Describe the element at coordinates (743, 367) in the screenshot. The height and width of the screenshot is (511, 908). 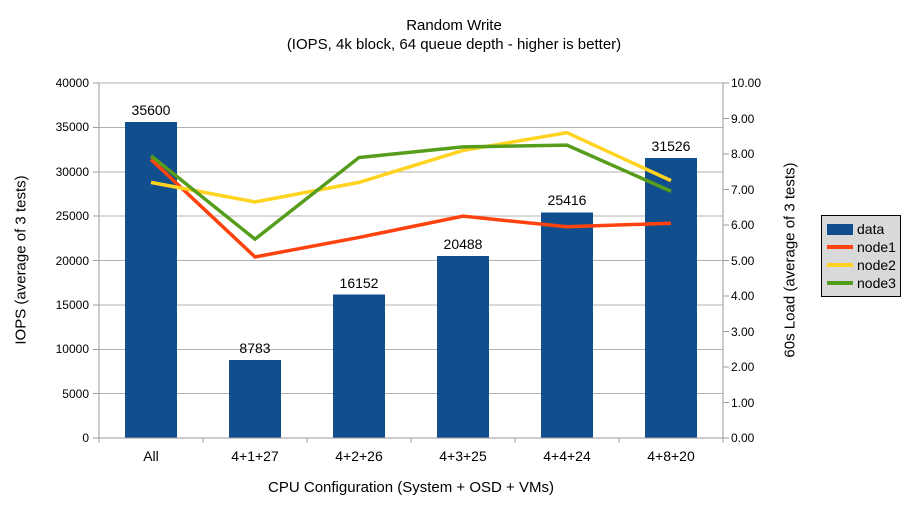
I see `right-tick-label: 2.00` at that location.